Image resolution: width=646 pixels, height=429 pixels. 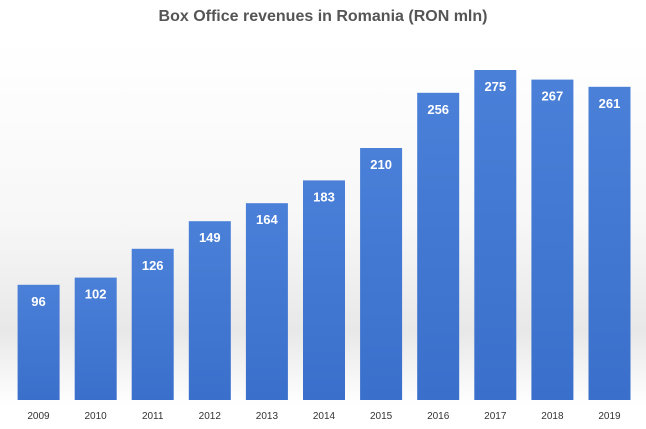 I want to click on bar-2018, so click(x=552, y=239).